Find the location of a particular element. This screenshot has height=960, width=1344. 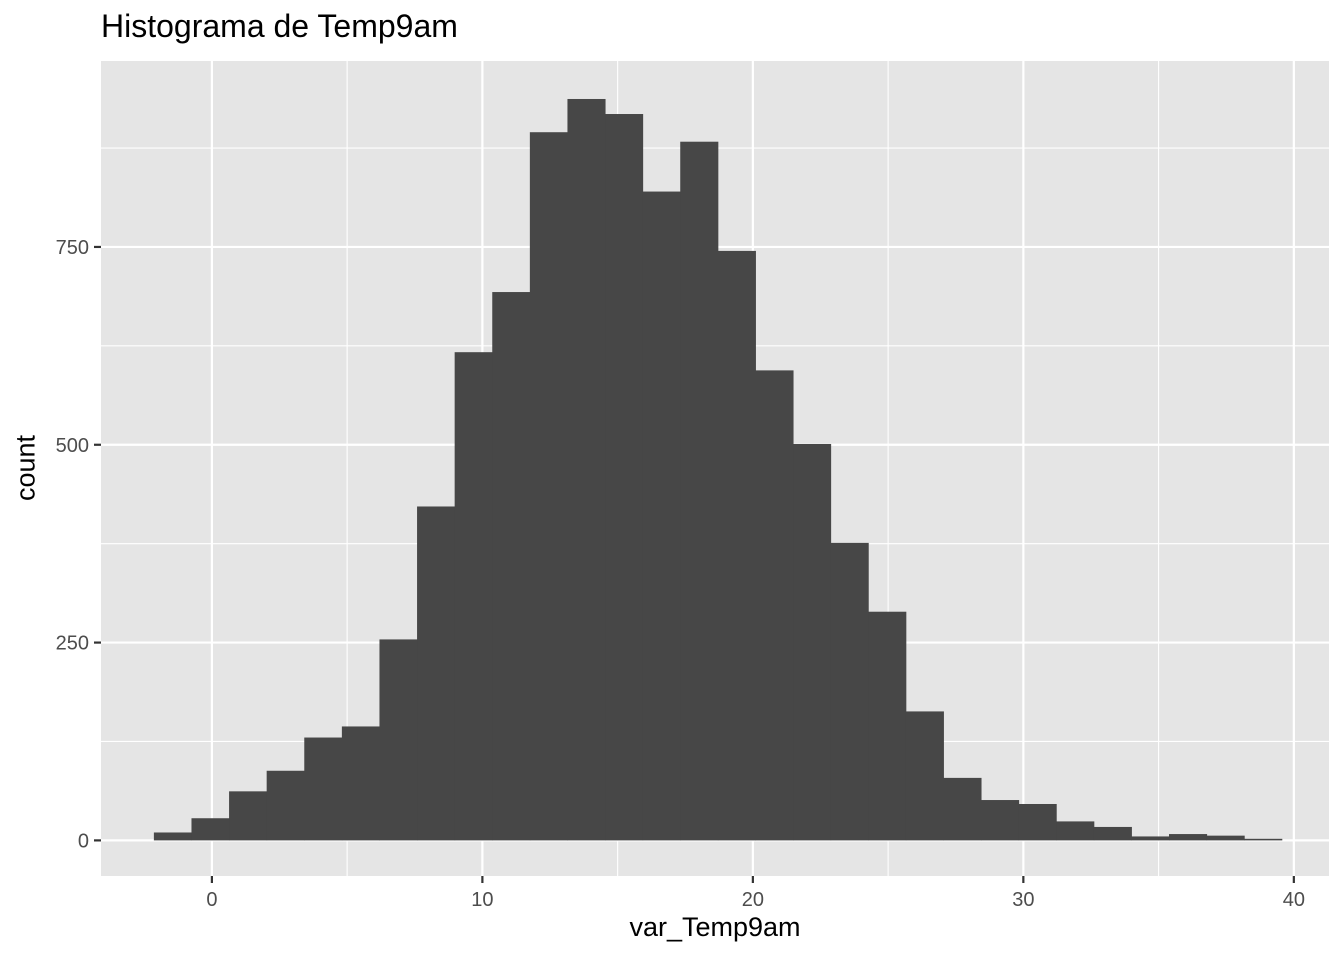

chart-title: Histograma de Temp9am is located at coordinates (279, 26).